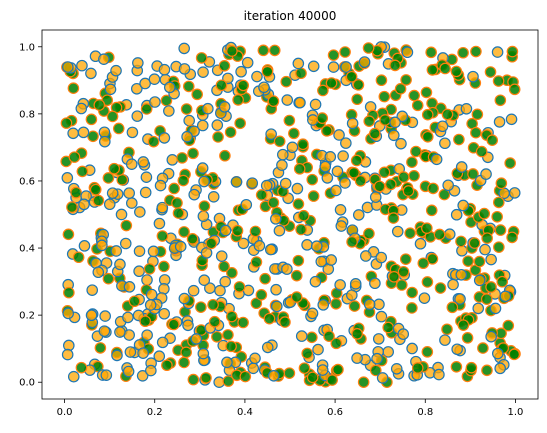 Image resolution: width=547 pixels, height=433 pixels. I want to click on x-tick-label: 0.8, so click(425, 412).